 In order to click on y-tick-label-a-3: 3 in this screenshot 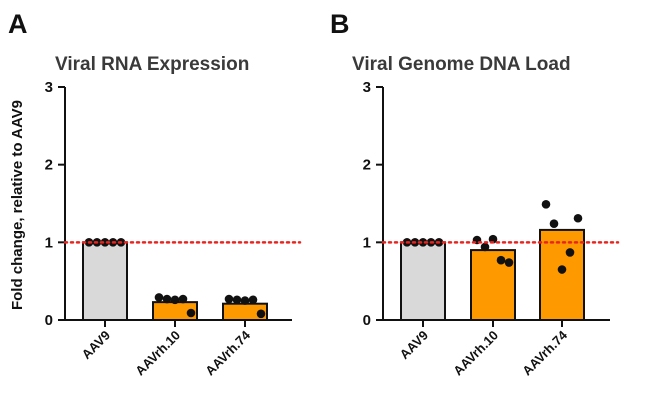, I will do `click(49, 87)`.